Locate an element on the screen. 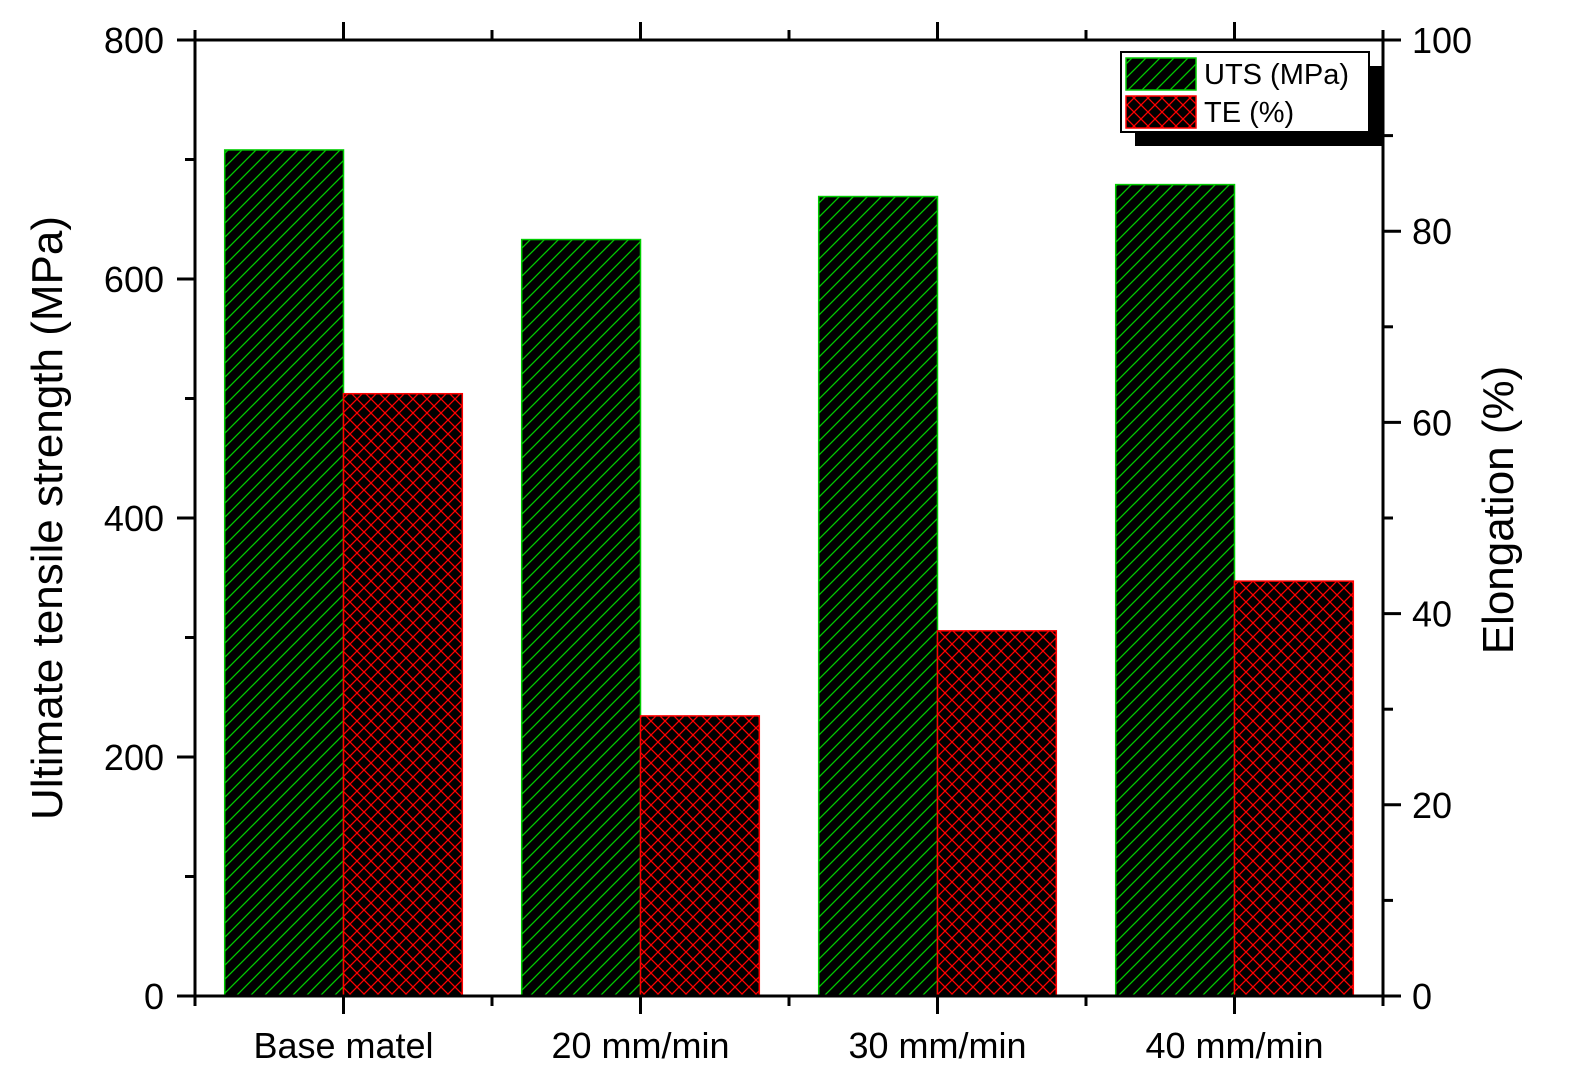  y-right-tick-label: 80 is located at coordinates (1432, 231).